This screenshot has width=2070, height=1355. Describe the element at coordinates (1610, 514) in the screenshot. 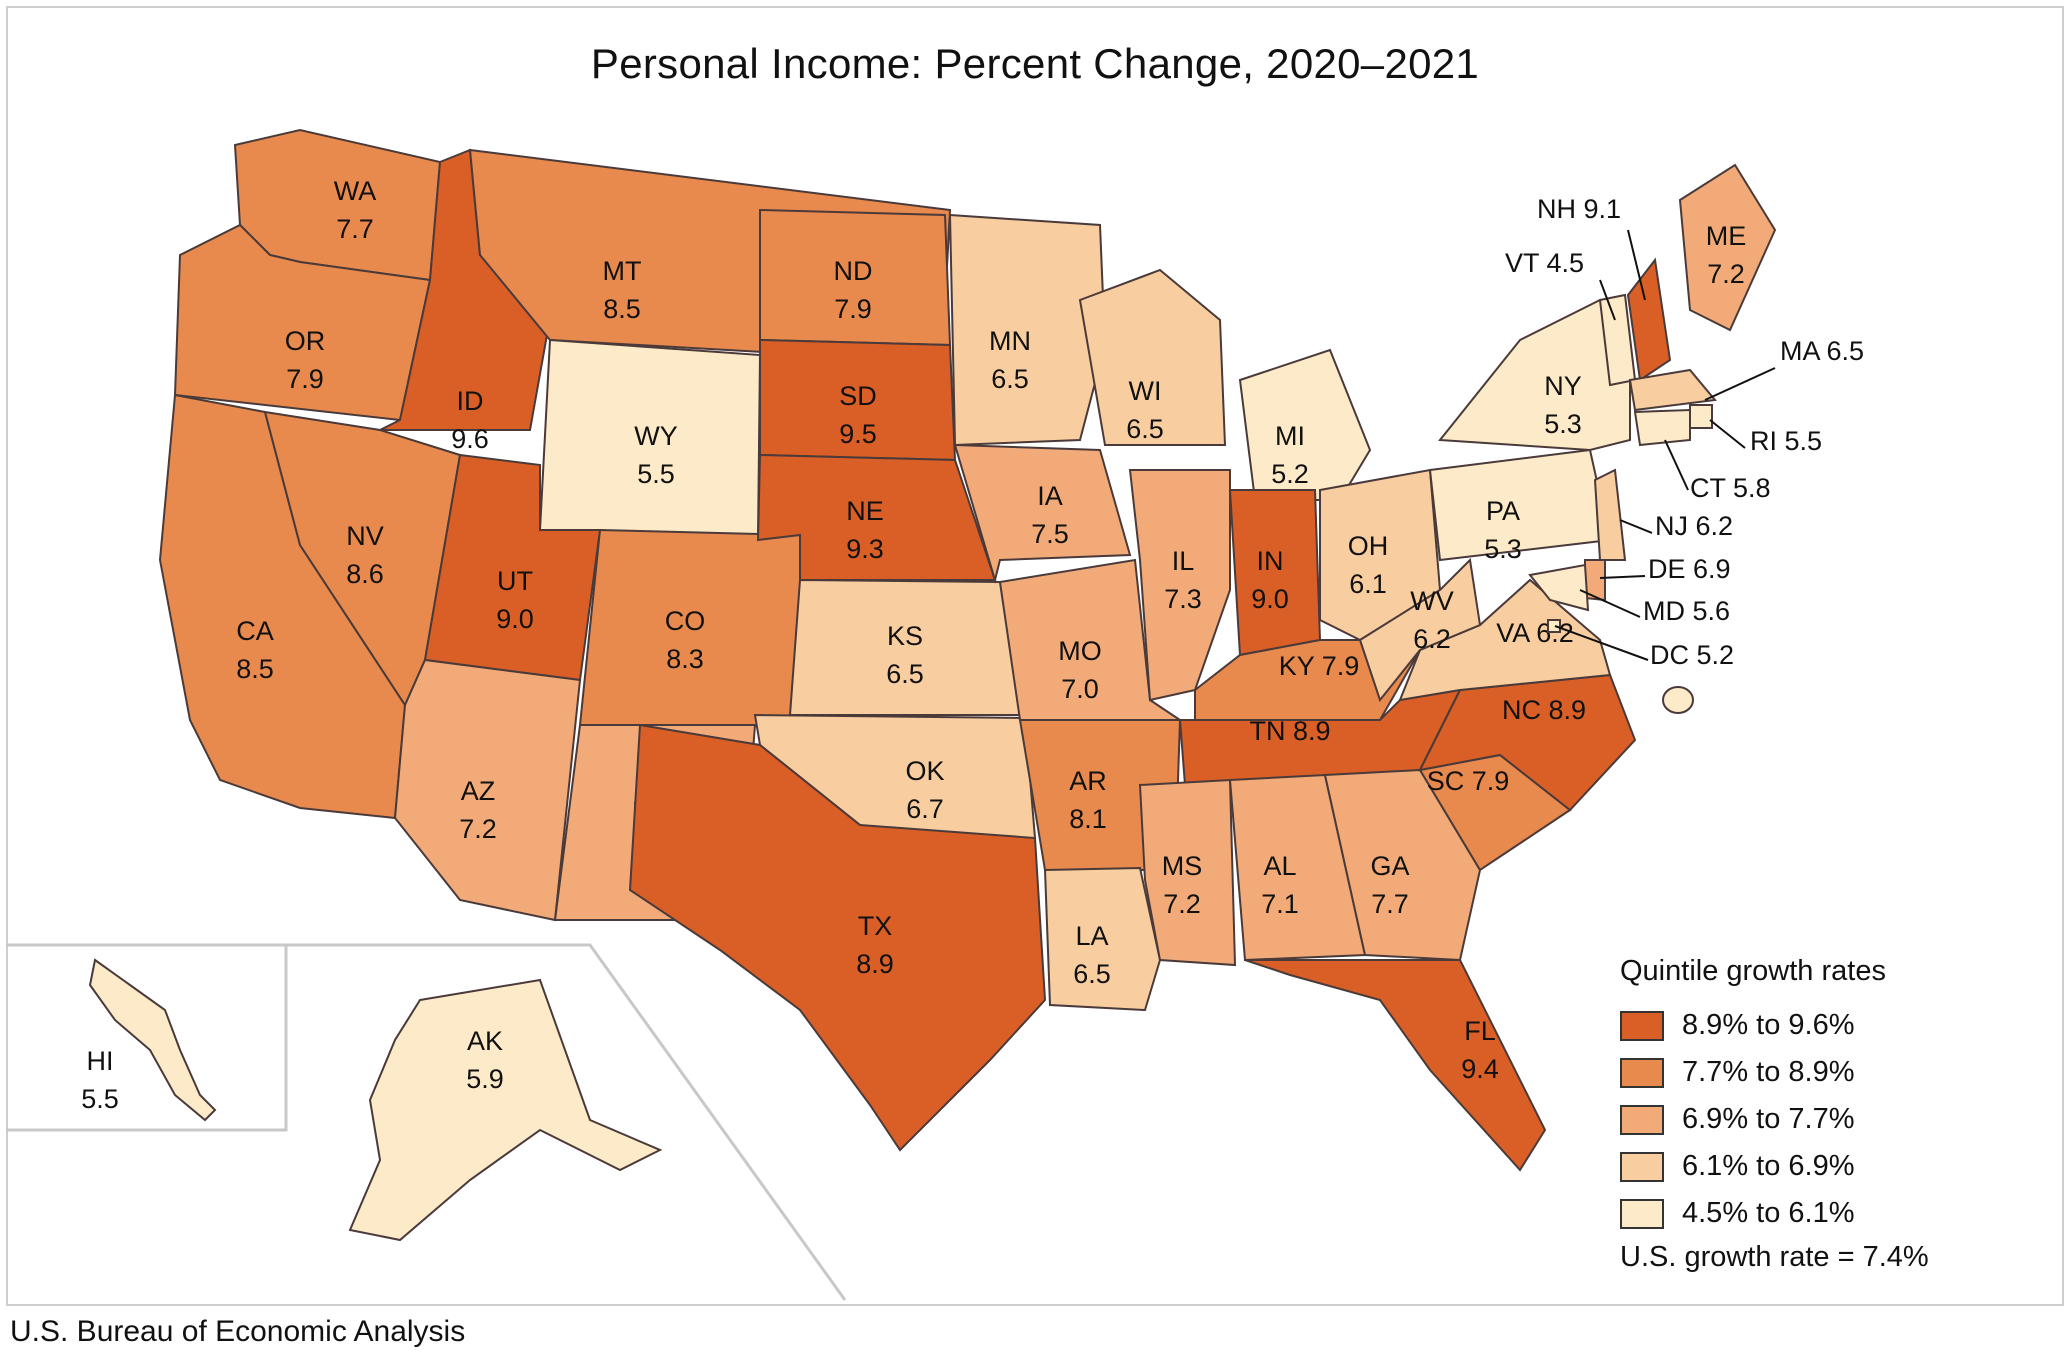

I see `state-nj` at that location.